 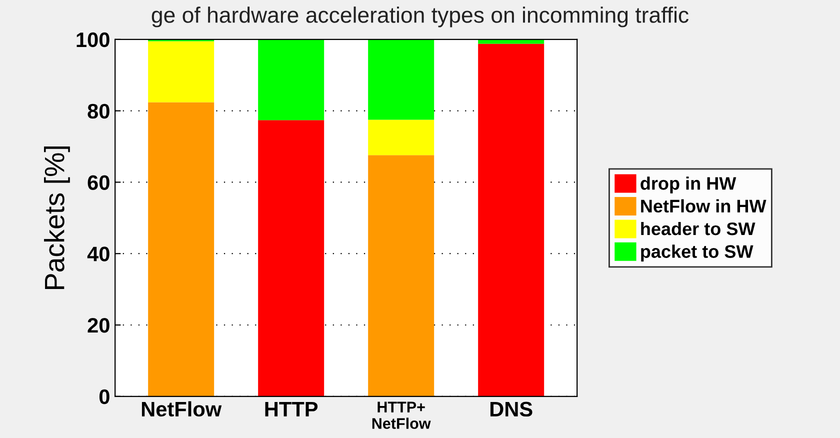 What do you see at coordinates (291, 409) in the screenshot?
I see `x-tick-label: HTTP` at bounding box center [291, 409].